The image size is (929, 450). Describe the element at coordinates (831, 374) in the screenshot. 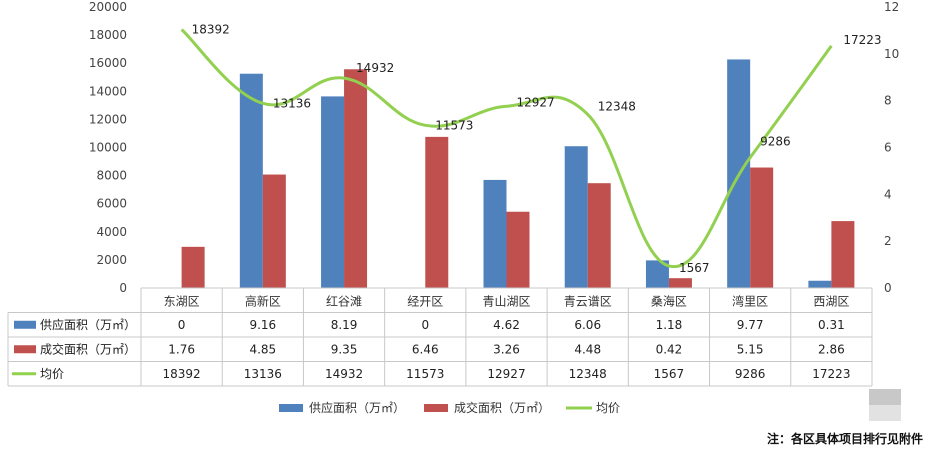

I see `table-cell: 17223` at that location.